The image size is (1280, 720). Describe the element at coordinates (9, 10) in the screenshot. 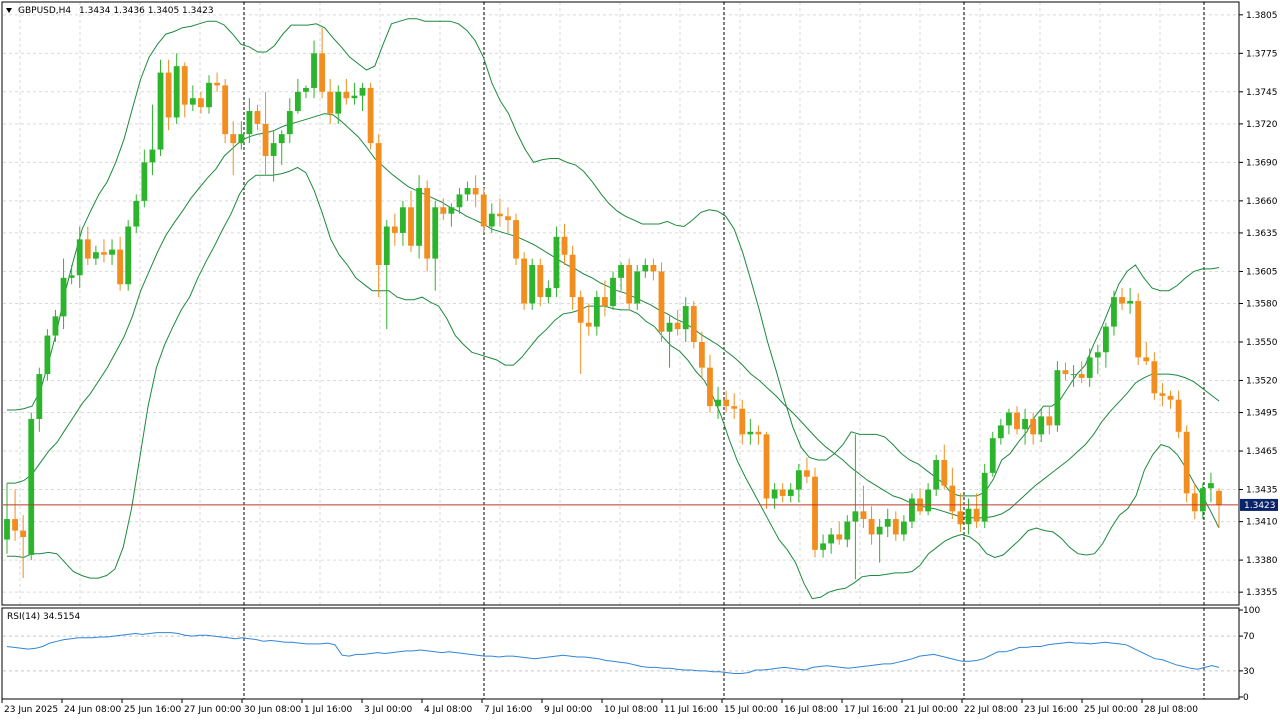

I see `triangle-down-icon` at that location.